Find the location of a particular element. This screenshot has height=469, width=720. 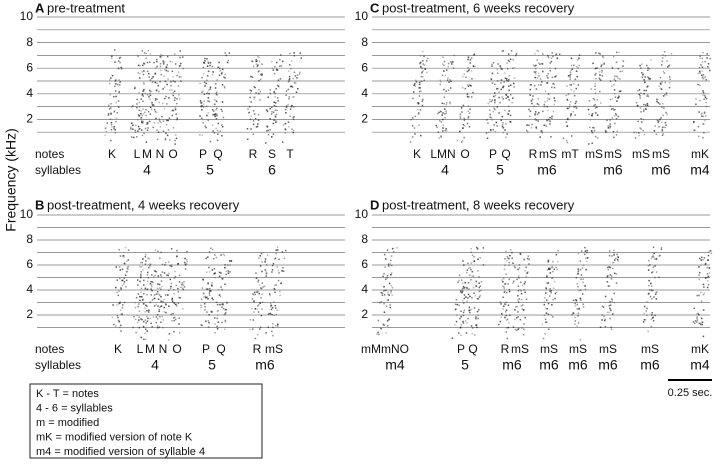

row-label: syllables is located at coordinates (58, 365).